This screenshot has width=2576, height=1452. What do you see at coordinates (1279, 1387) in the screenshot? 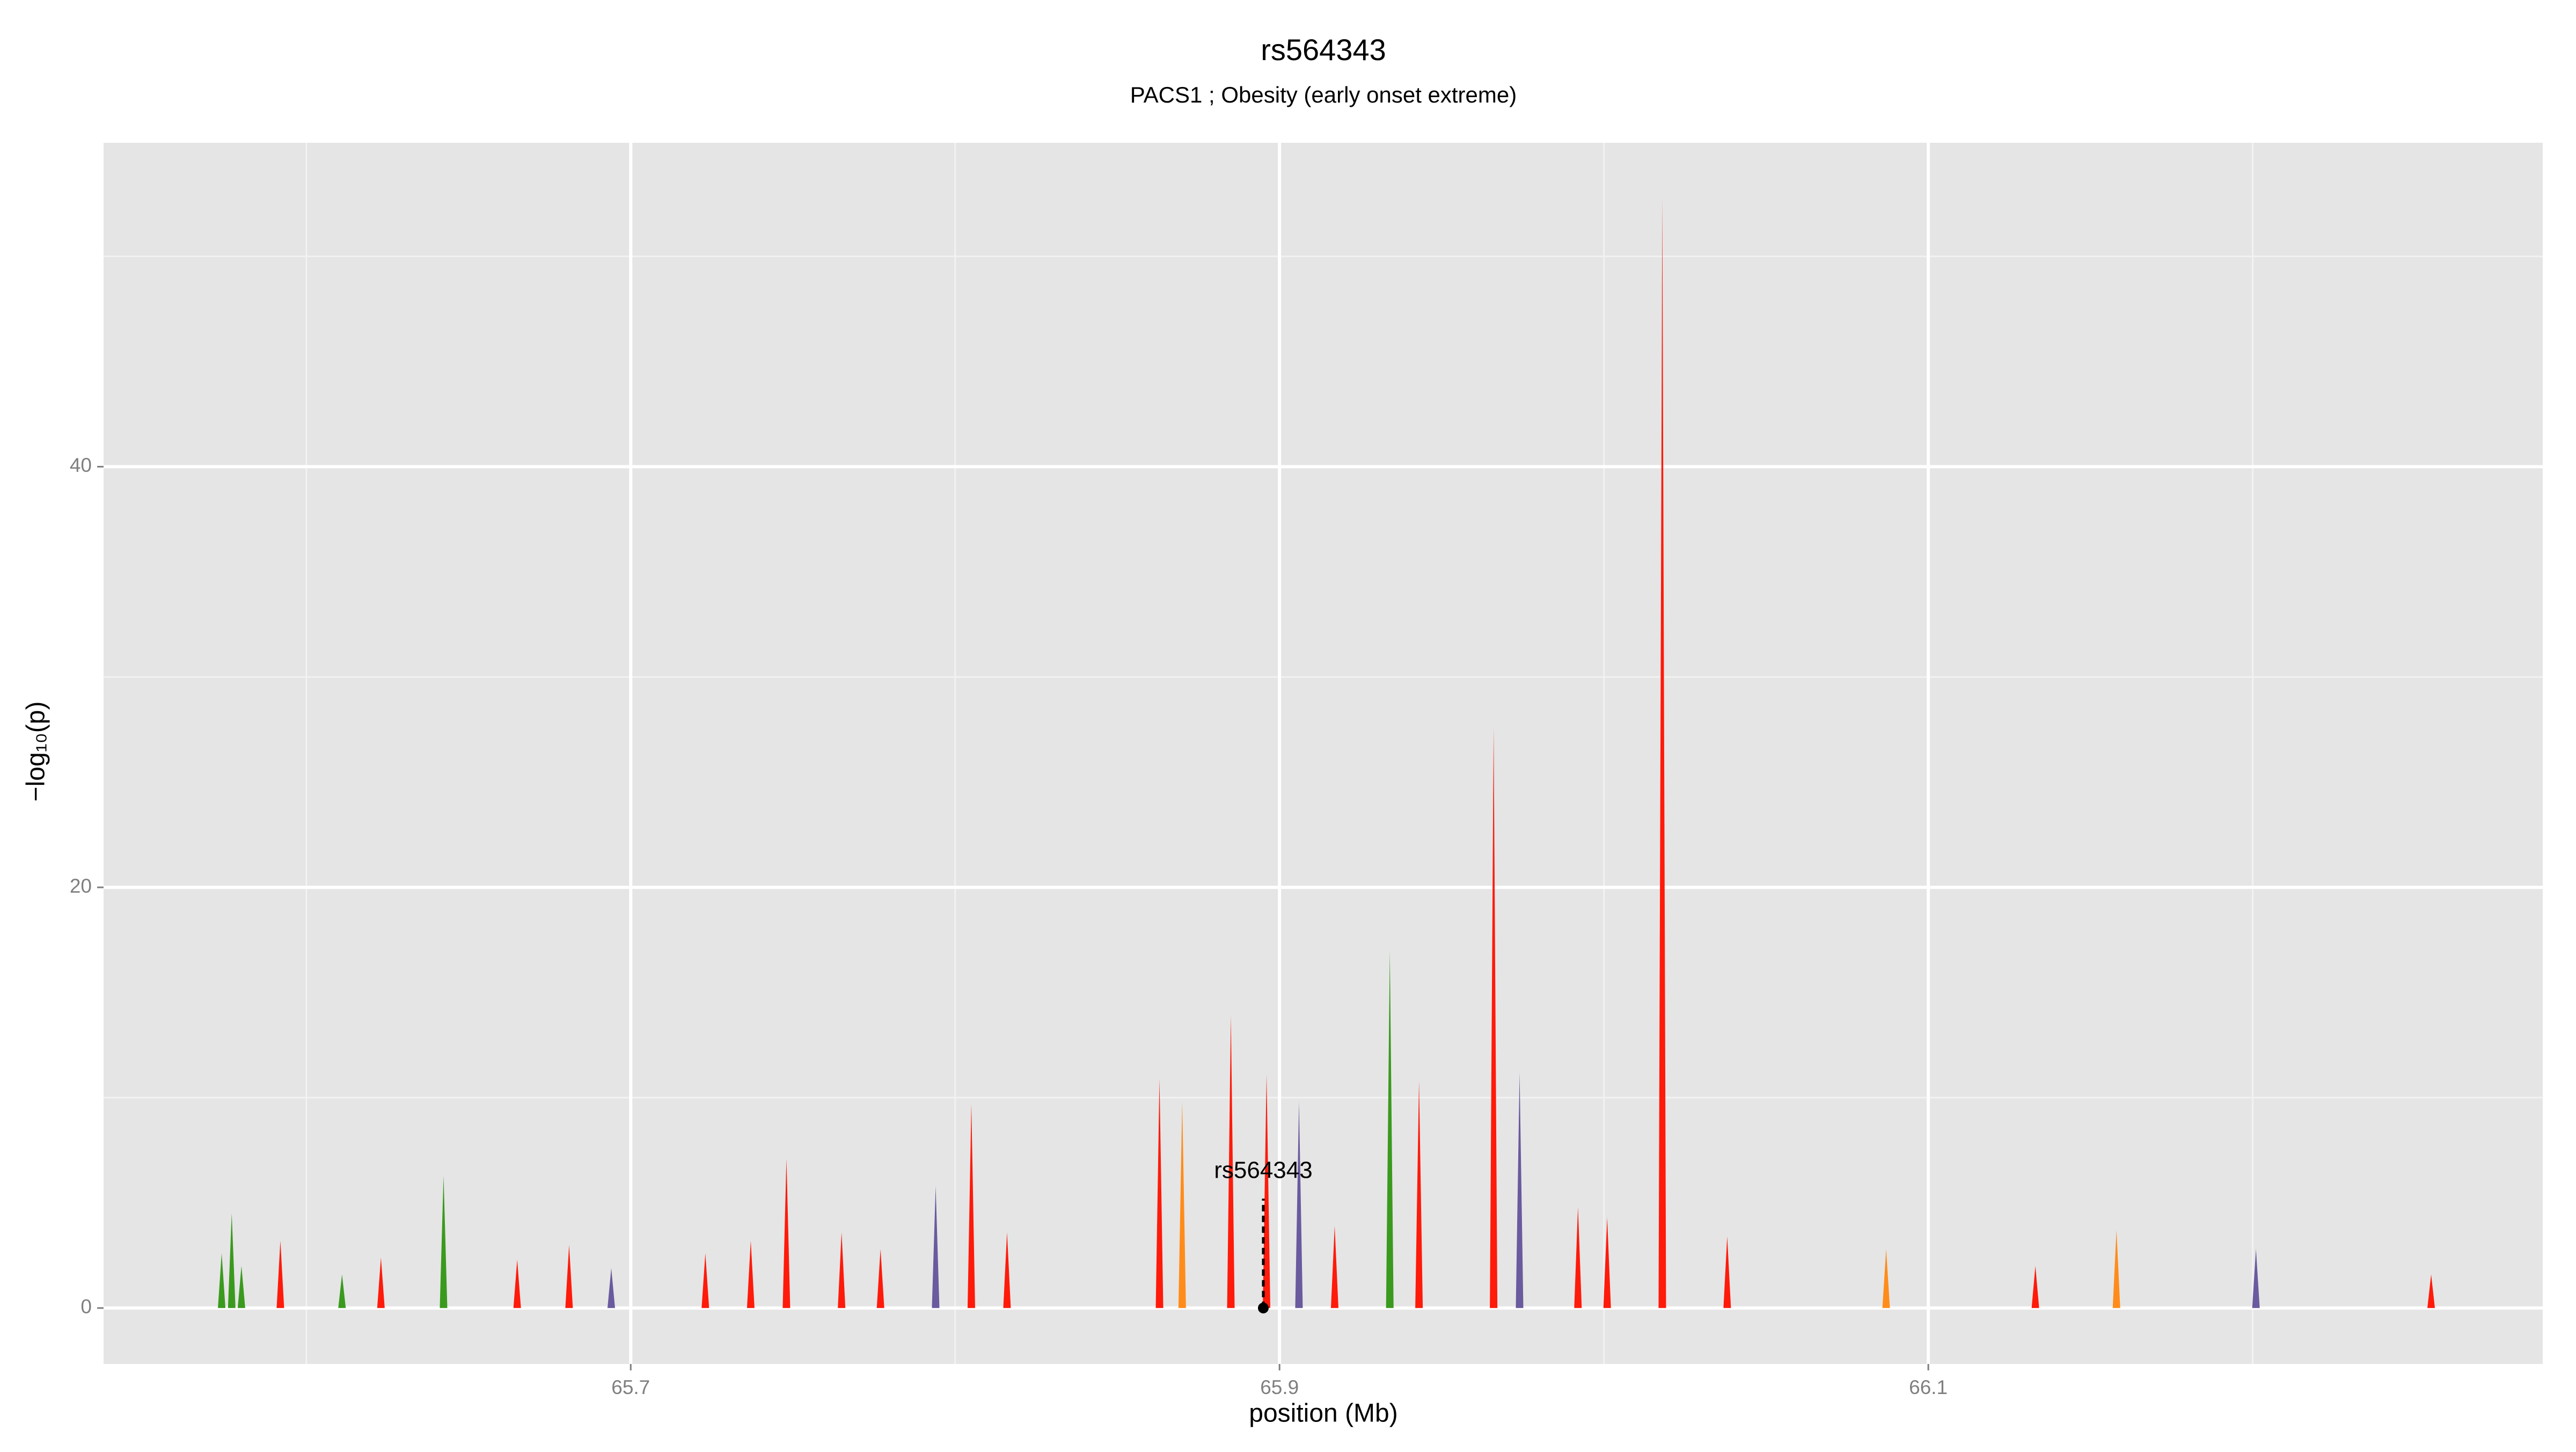
I see `x-tick-label: 65.9` at bounding box center [1279, 1387].